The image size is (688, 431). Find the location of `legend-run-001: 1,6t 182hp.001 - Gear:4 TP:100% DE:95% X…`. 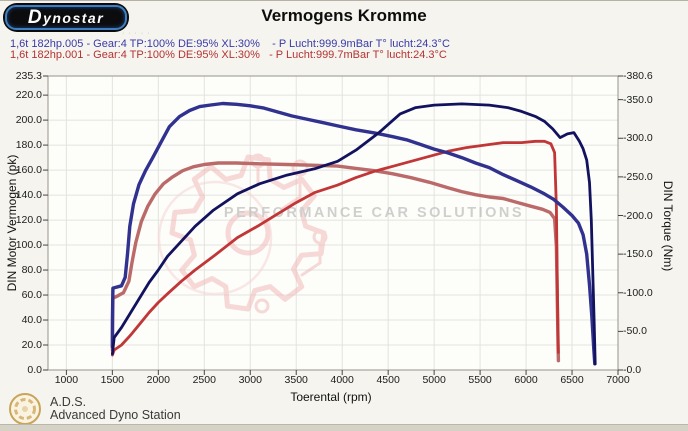

legend-run-001: 1,6t 182hp.001 - Gear:4 TP:100% DE:95% X… is located at coordinates (228, 55).